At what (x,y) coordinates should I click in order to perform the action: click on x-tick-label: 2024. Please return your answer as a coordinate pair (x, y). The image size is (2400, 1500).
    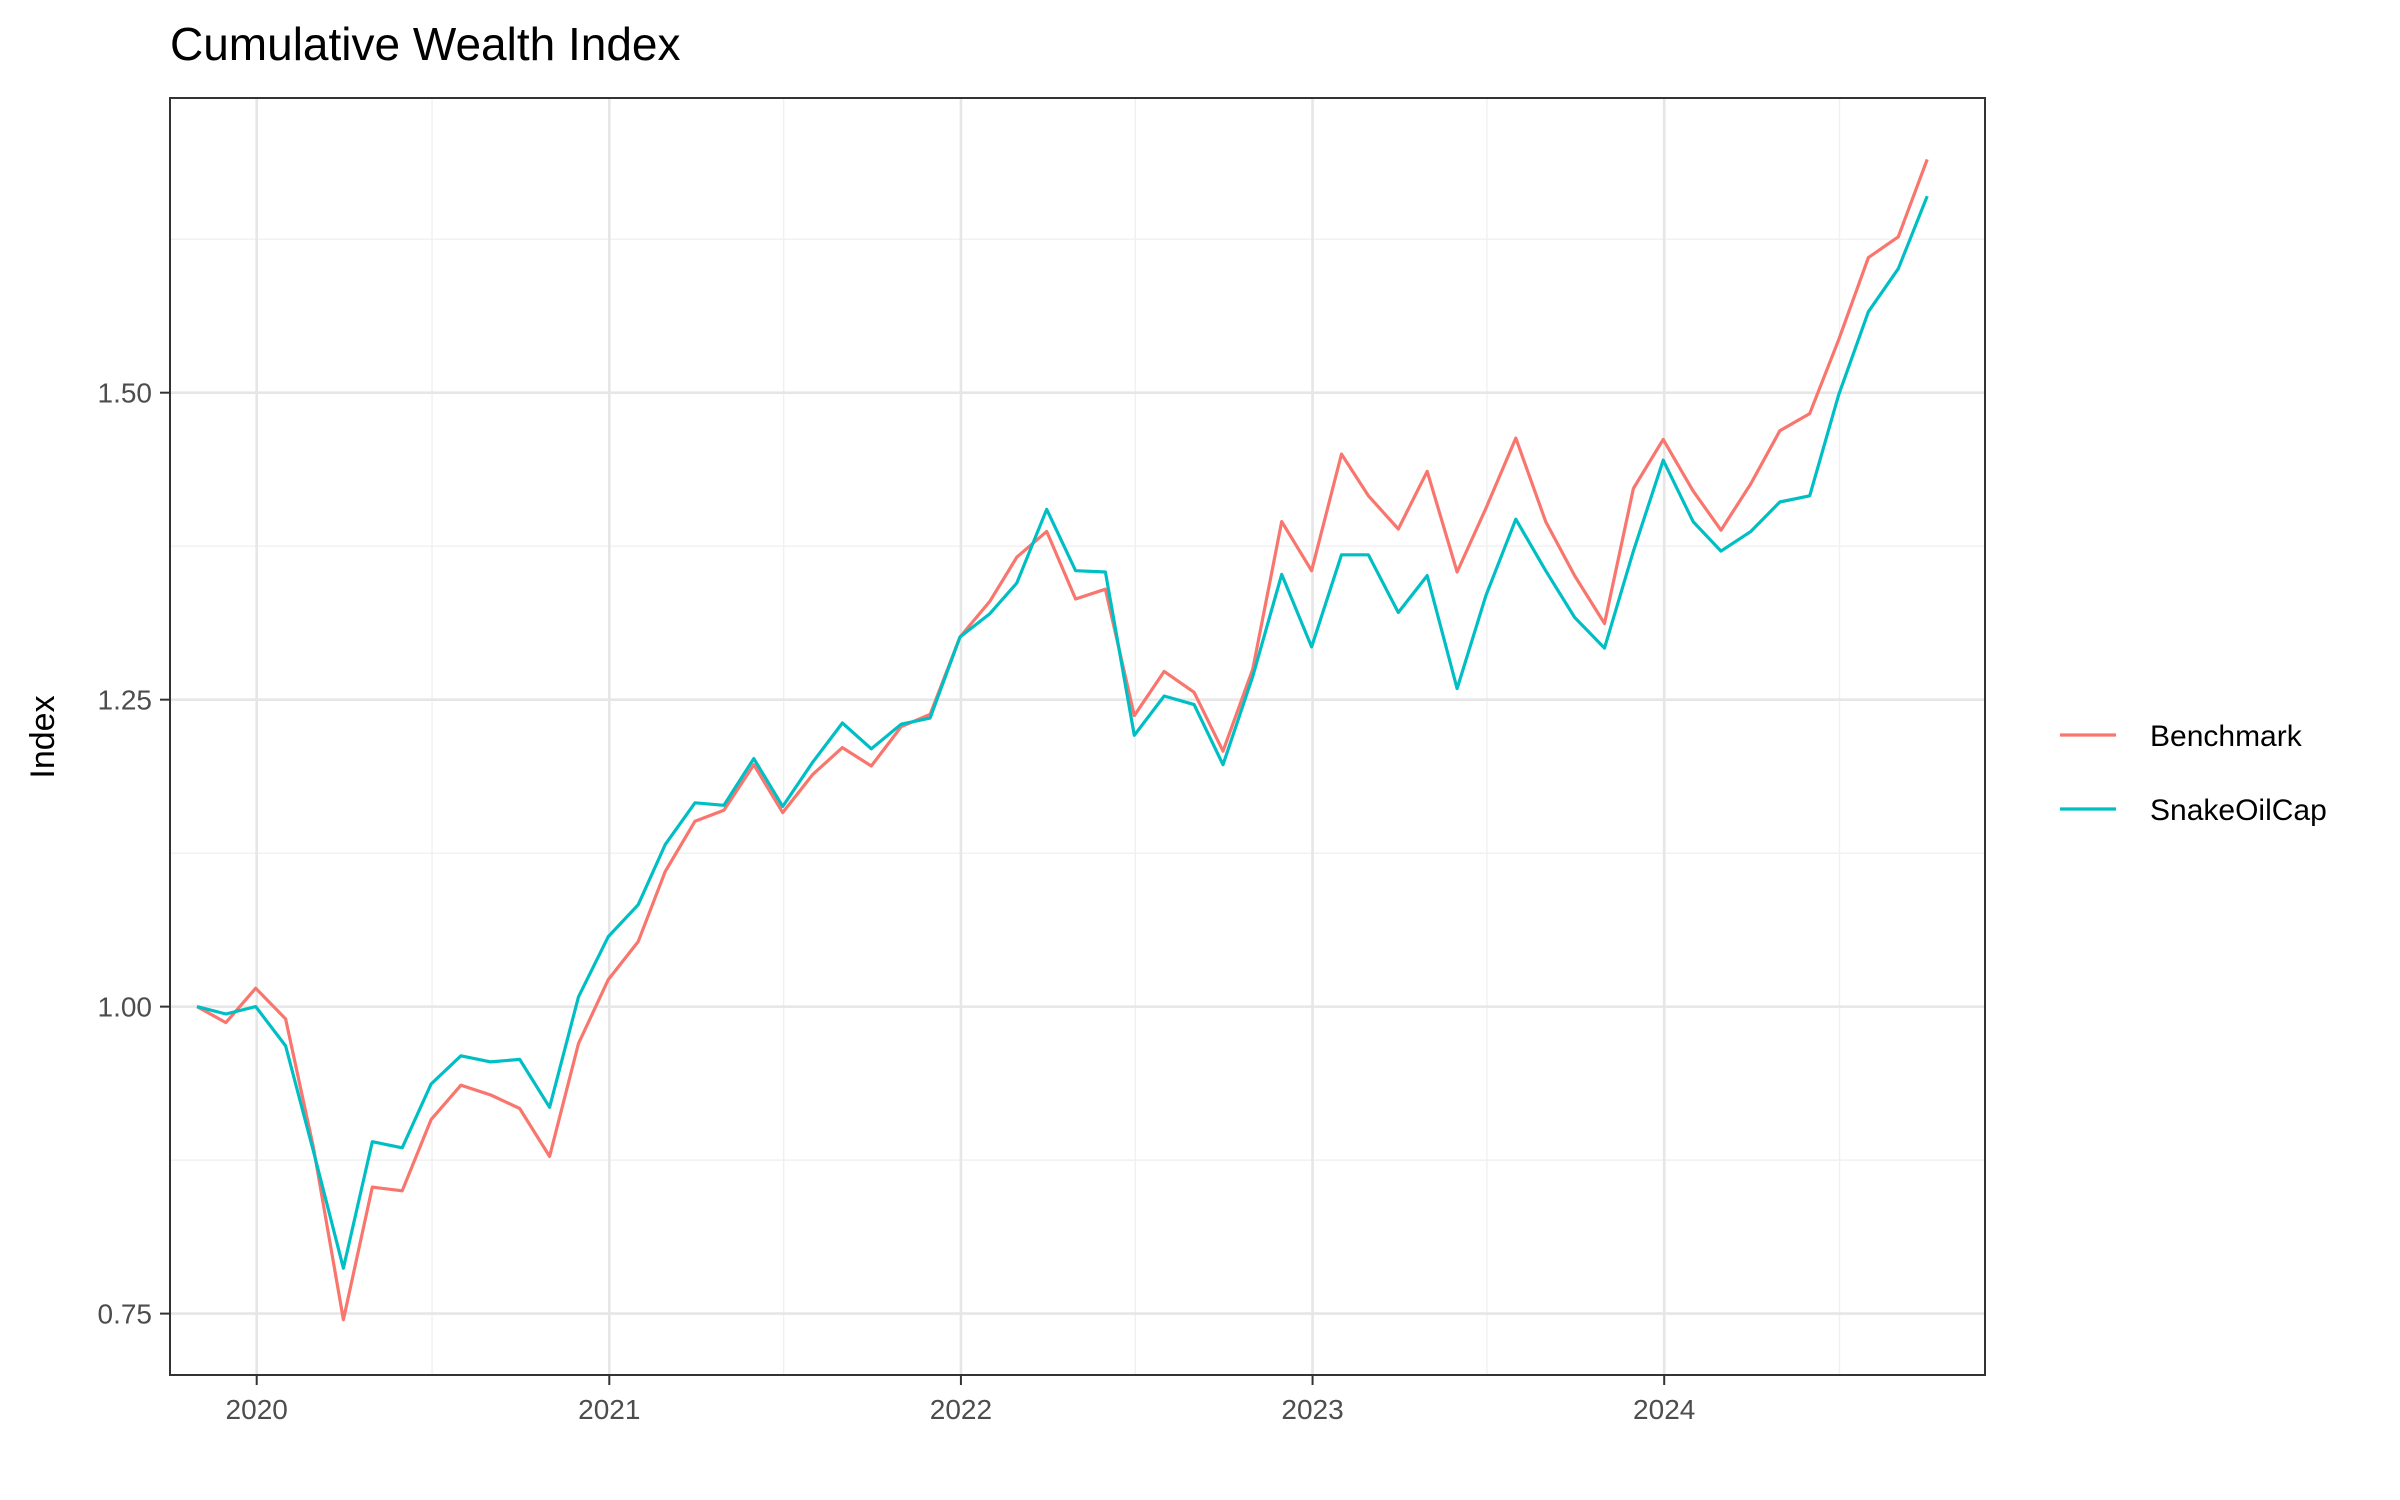
    Looking at the image, I should click on (1664, 1409).